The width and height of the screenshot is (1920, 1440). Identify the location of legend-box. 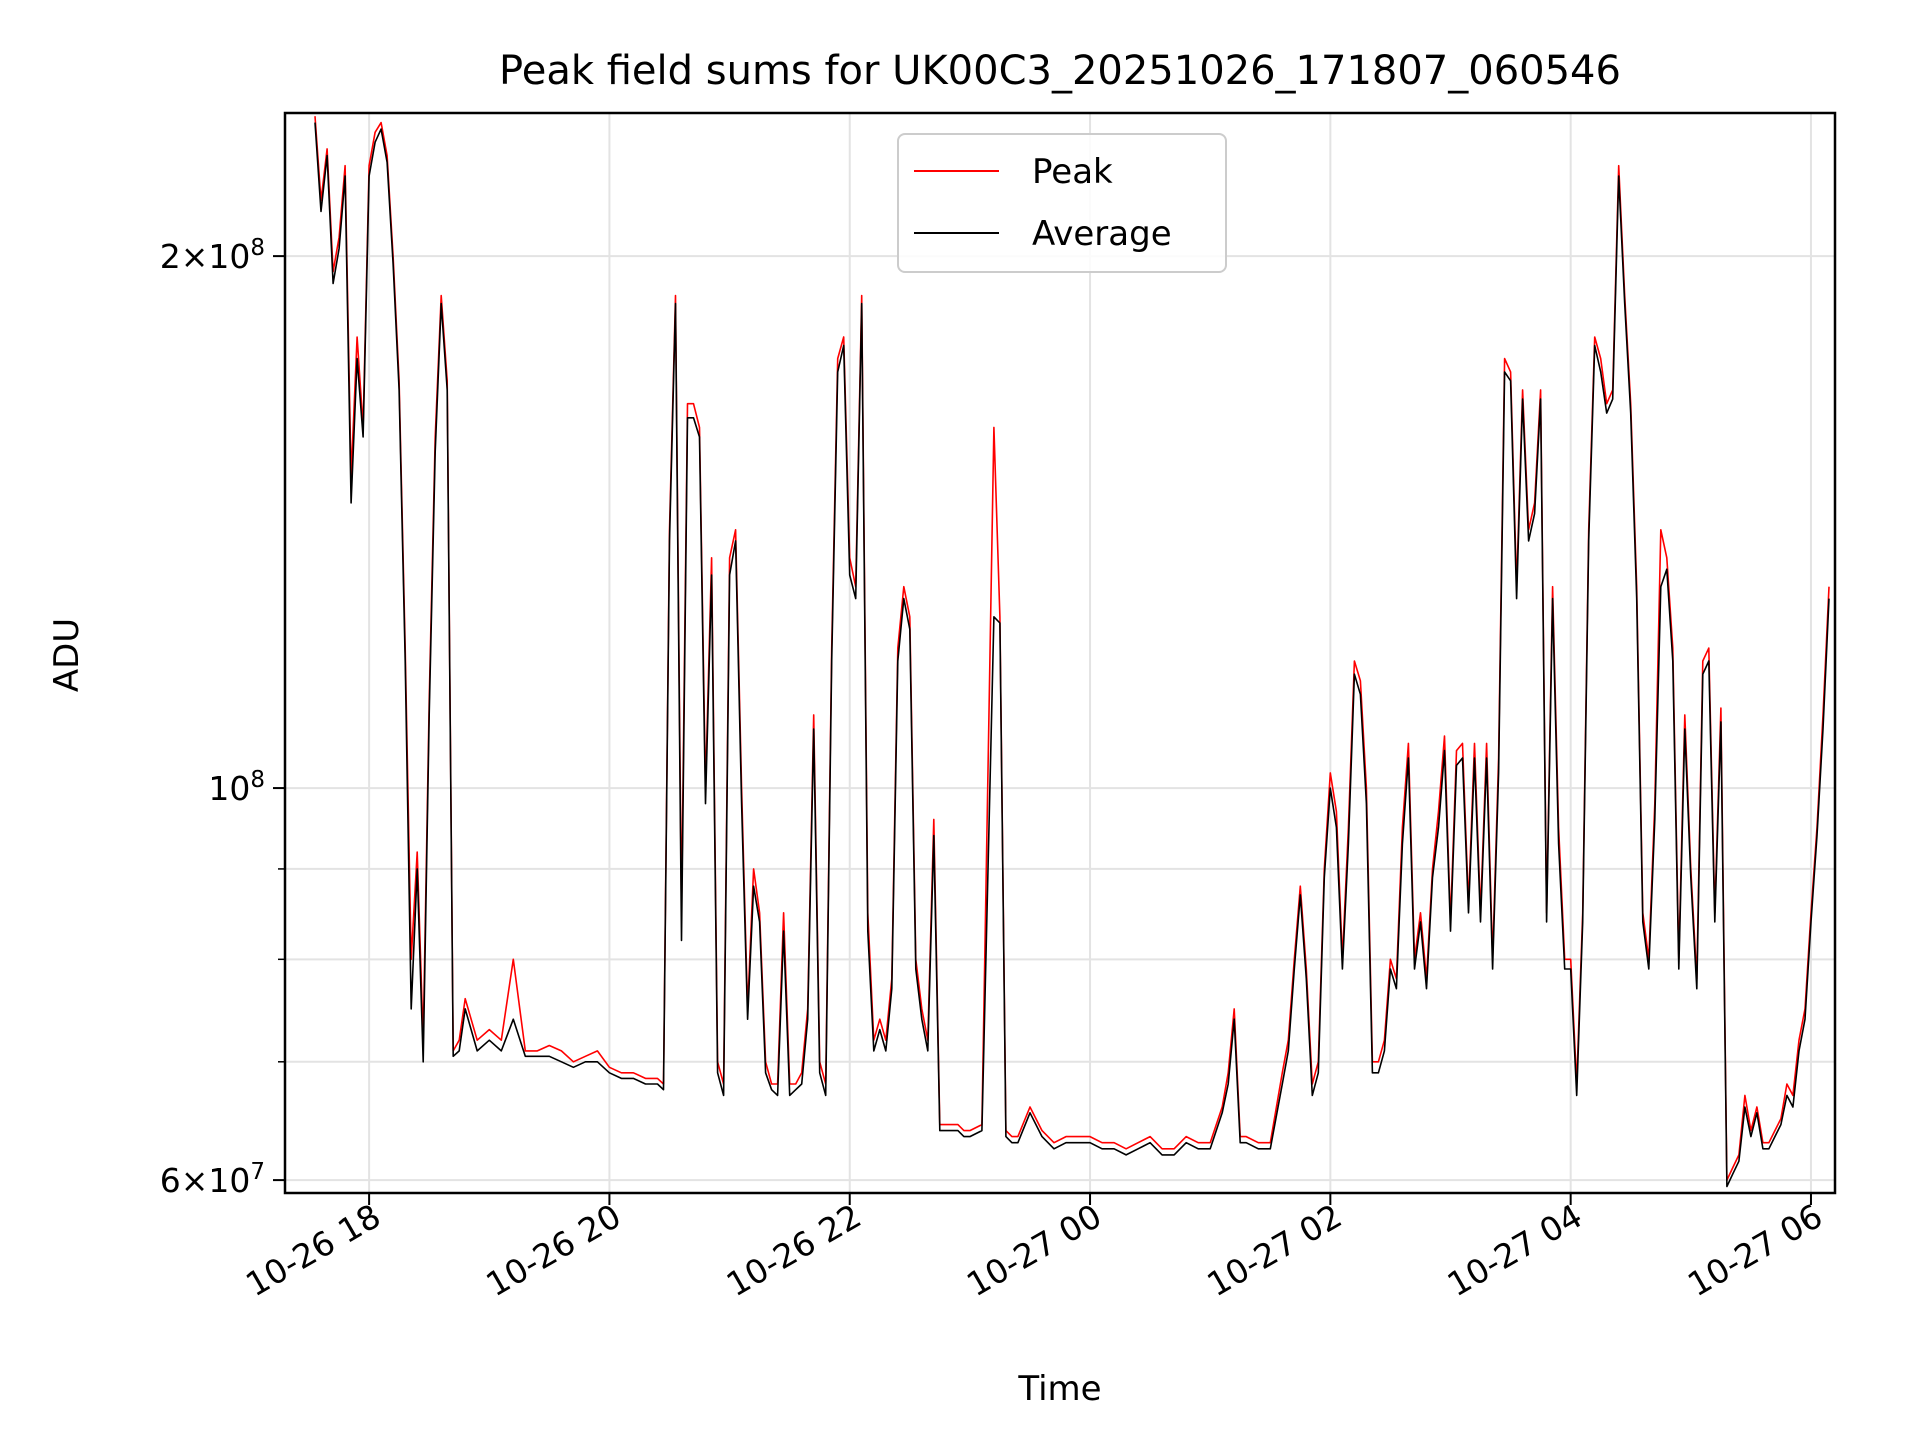
(1062, 203).